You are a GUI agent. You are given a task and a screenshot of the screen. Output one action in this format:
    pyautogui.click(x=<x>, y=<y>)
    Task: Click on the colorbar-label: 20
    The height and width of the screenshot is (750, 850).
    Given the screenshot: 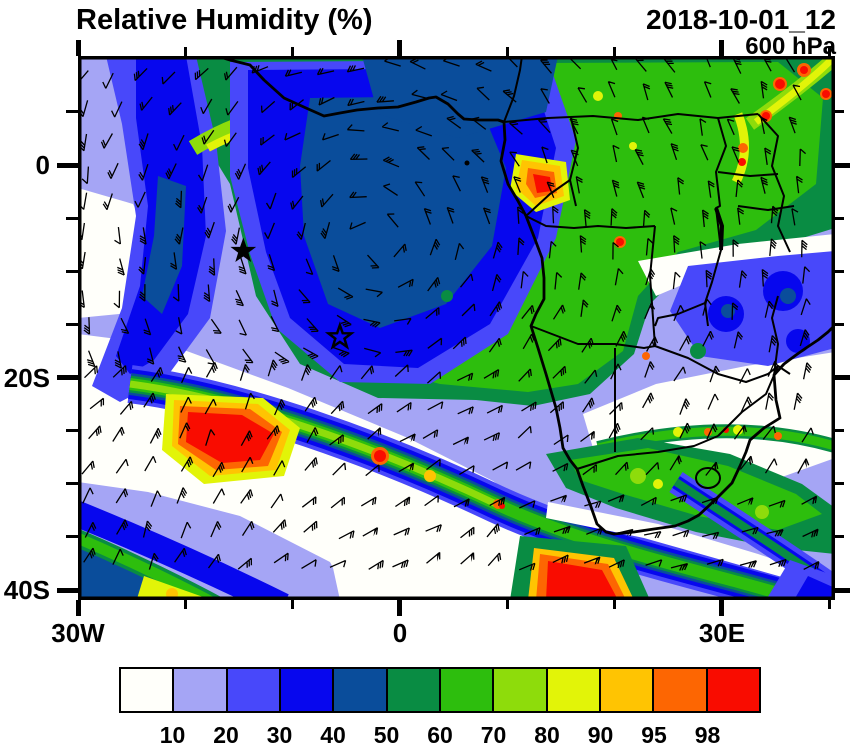 What is the action you would take?
    pyautogui.click(x=226, y=735)
    